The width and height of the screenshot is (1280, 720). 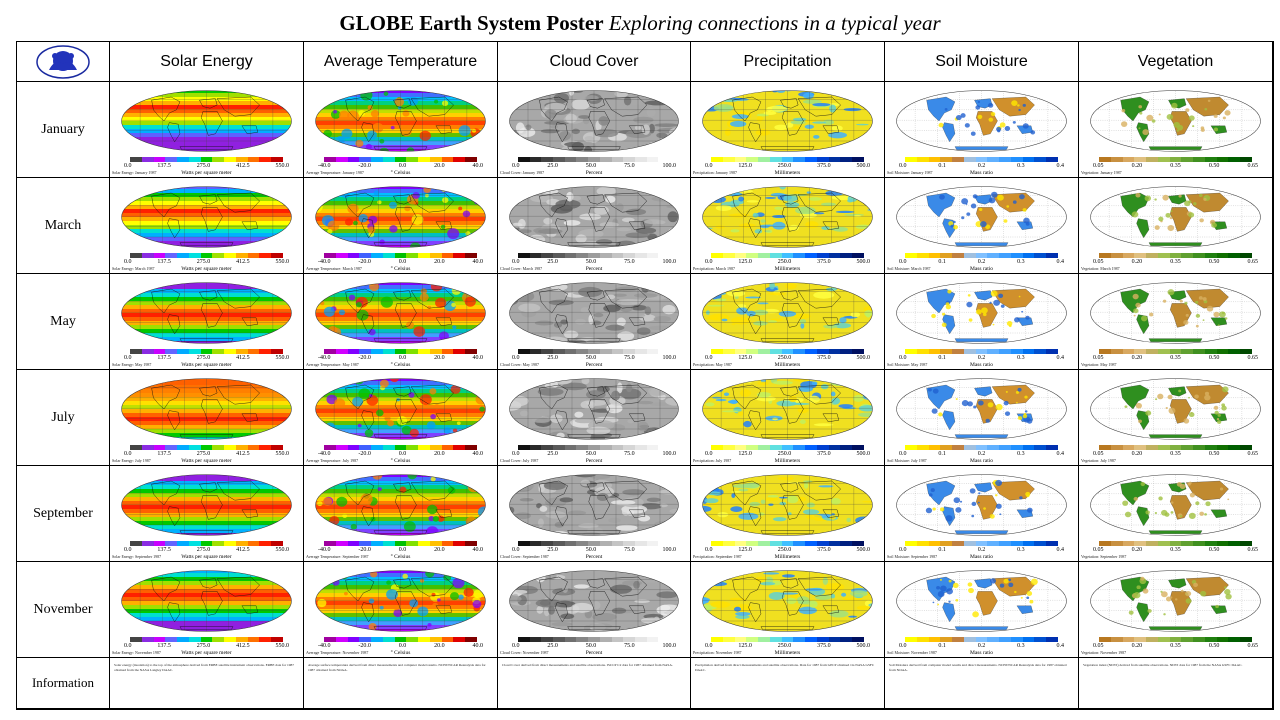 I want to click on map-caption: Average Temperature: May 1987, so click(x=332, y=364).